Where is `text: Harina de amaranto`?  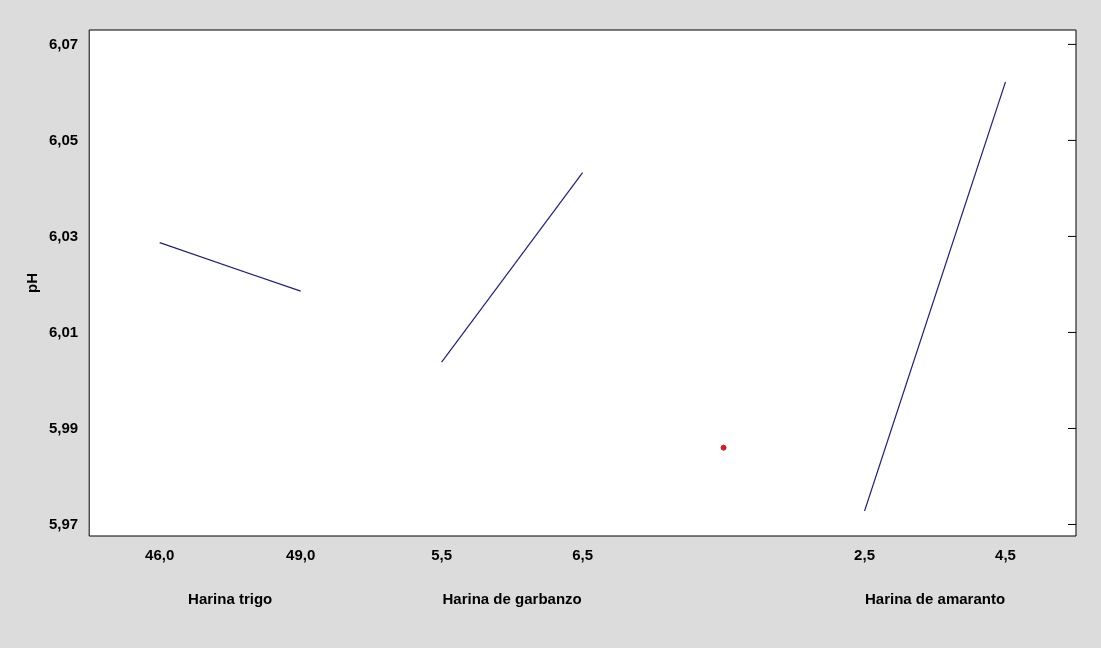
text: Harina de amaranto is located at coordinates (935, 599).